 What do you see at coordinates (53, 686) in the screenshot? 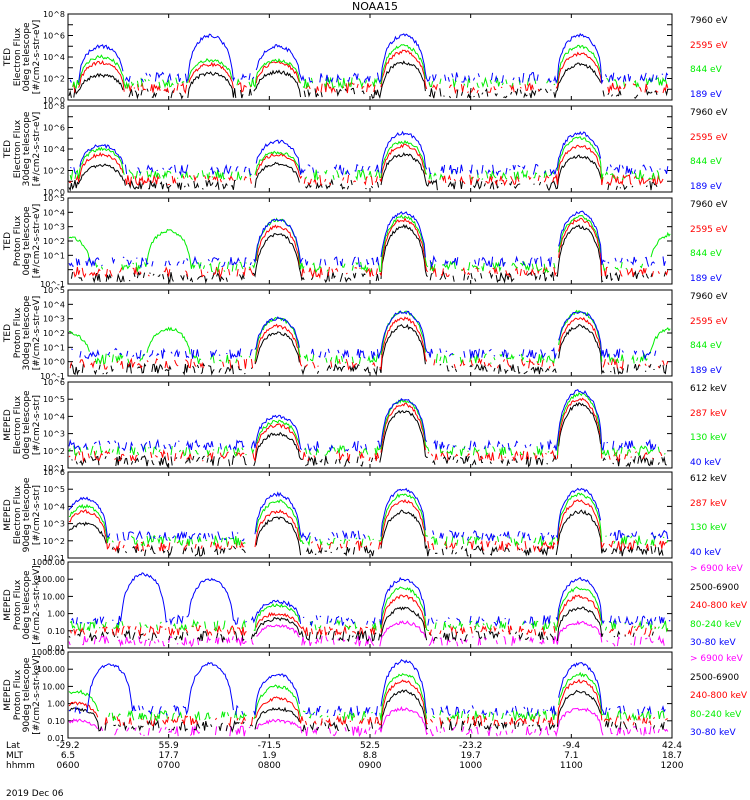
I see `y-tick-label: 10.00` at bounding box center [53, 686].